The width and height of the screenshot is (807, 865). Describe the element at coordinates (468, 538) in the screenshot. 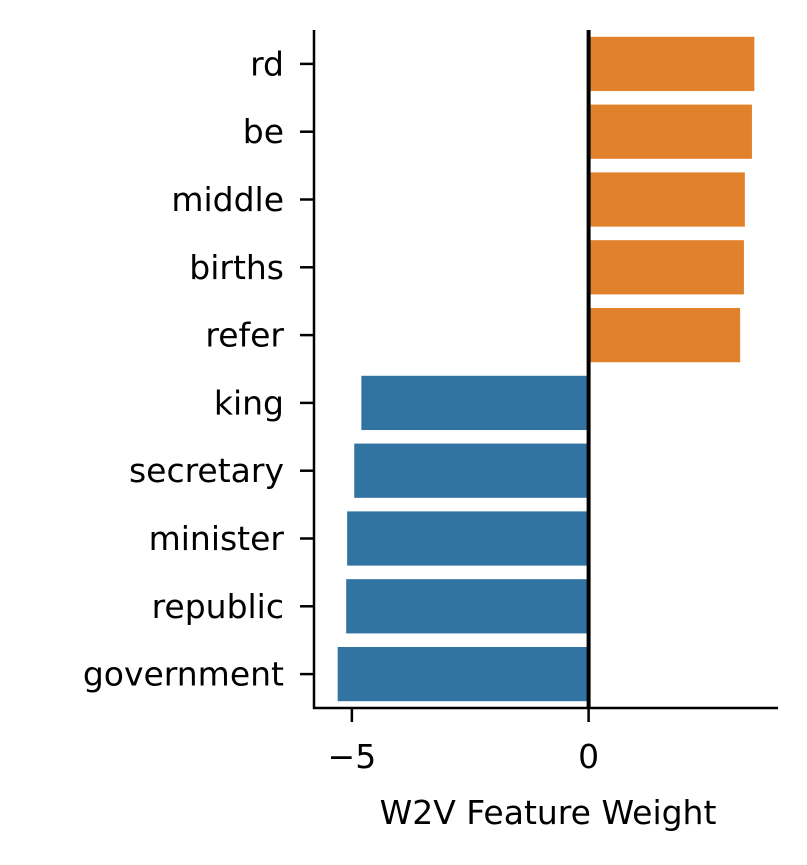

I see `bar-minister` at that location.